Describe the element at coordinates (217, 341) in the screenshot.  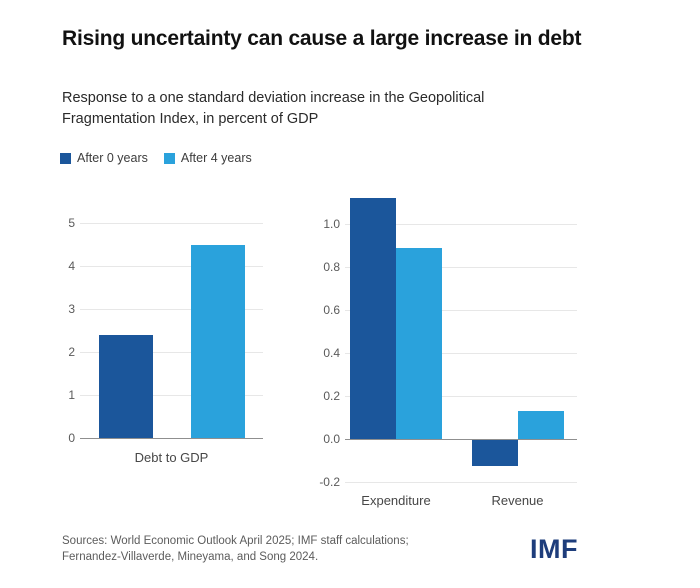
I see `bar-debt-to-gdp-s1` at that location.